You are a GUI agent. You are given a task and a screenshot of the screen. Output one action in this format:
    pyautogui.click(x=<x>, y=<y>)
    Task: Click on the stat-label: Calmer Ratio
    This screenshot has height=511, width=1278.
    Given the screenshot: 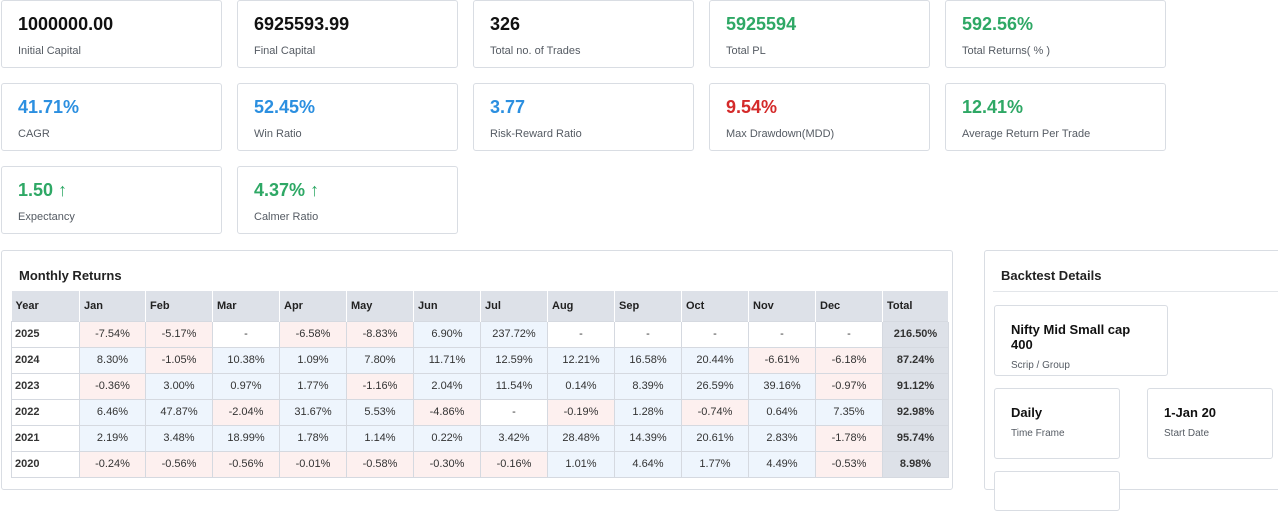 What is the action you would take?
    pyautogui.click(x=286, y=217)
    